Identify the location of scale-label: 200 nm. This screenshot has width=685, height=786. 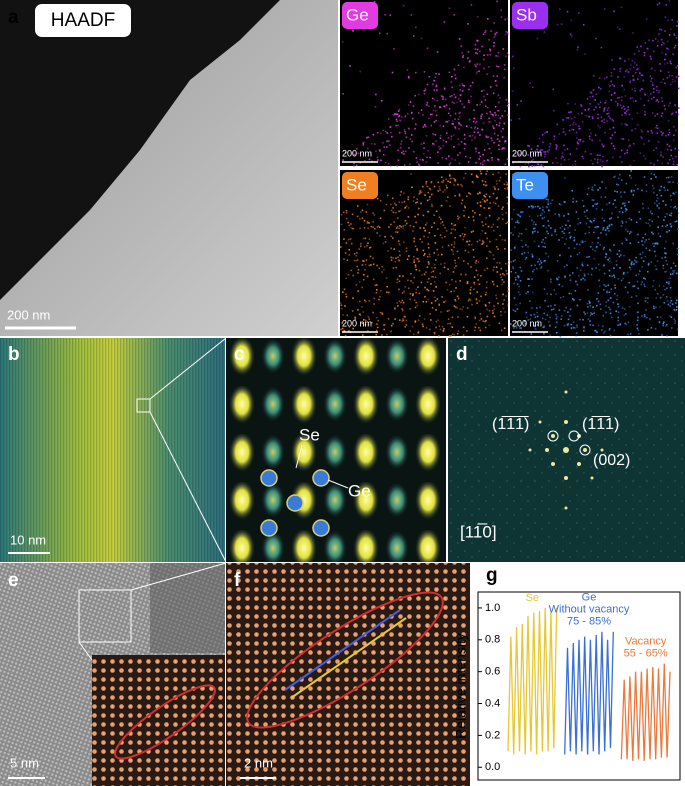
(28, 314).